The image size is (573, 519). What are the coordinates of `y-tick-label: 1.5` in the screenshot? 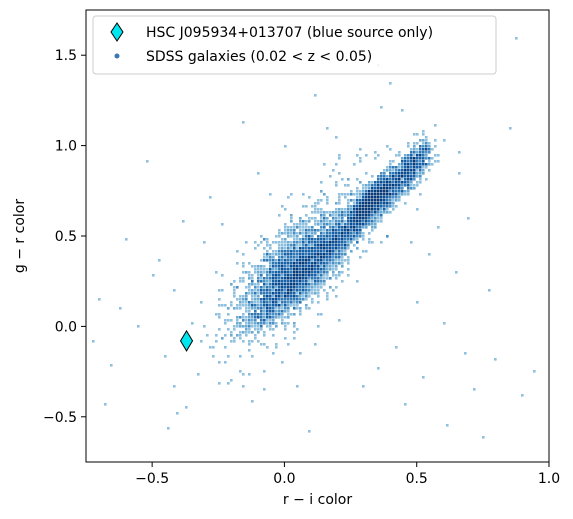 It's located at (66, 56).